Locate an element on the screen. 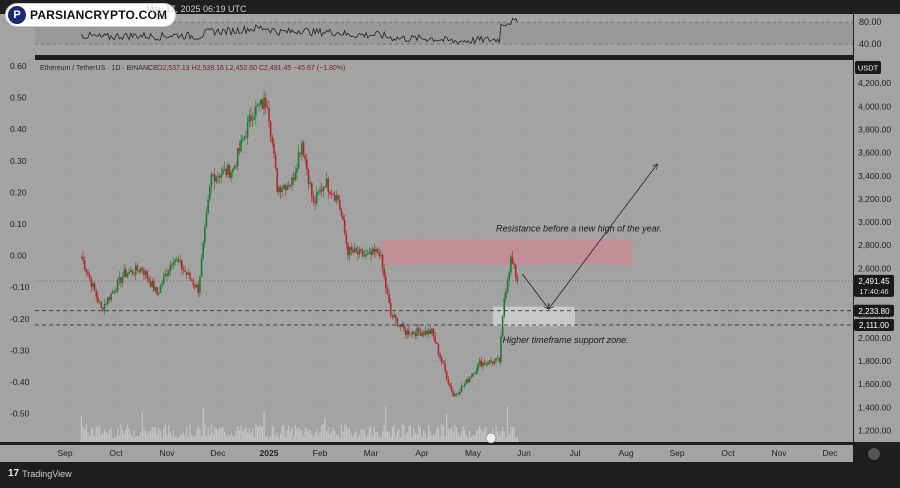 The image size is (900, 488). support-zone is located at coordinates (533, 316).